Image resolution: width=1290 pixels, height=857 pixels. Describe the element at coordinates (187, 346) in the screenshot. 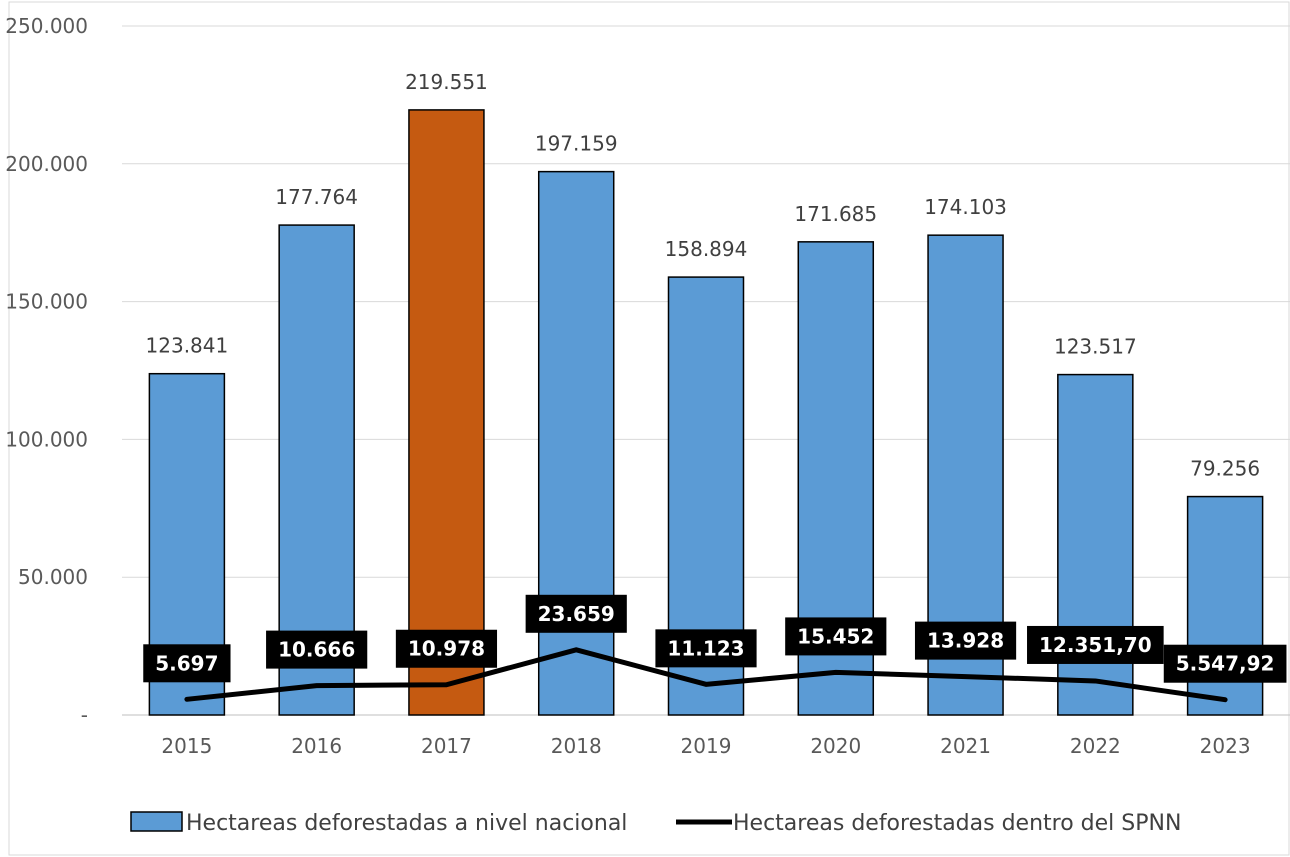

I see `bar-value-label: 123.841` at that location.